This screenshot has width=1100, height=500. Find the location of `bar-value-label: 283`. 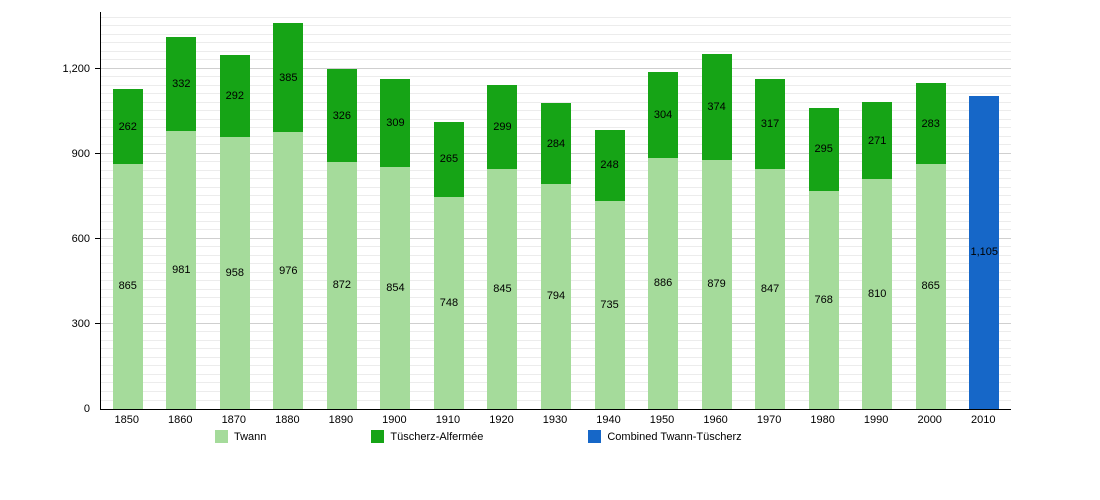

bar-value-label: 283 is located at coordinates (930, 123).